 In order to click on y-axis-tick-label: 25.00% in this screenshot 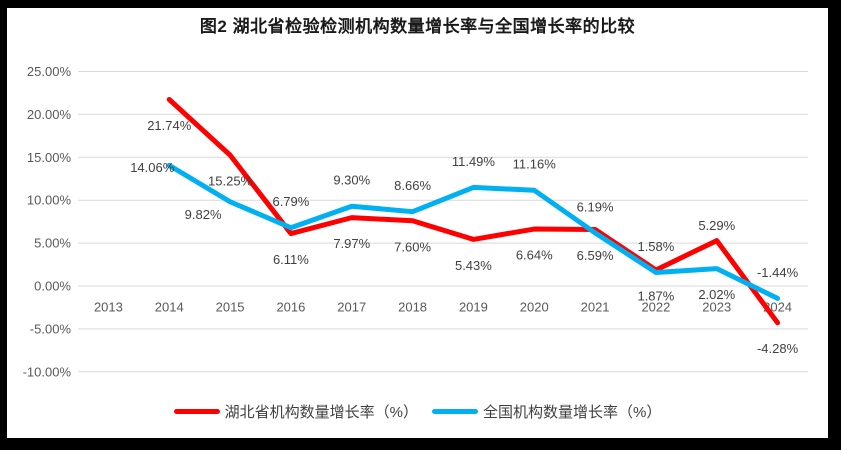, I will do `click(49, 71)`.